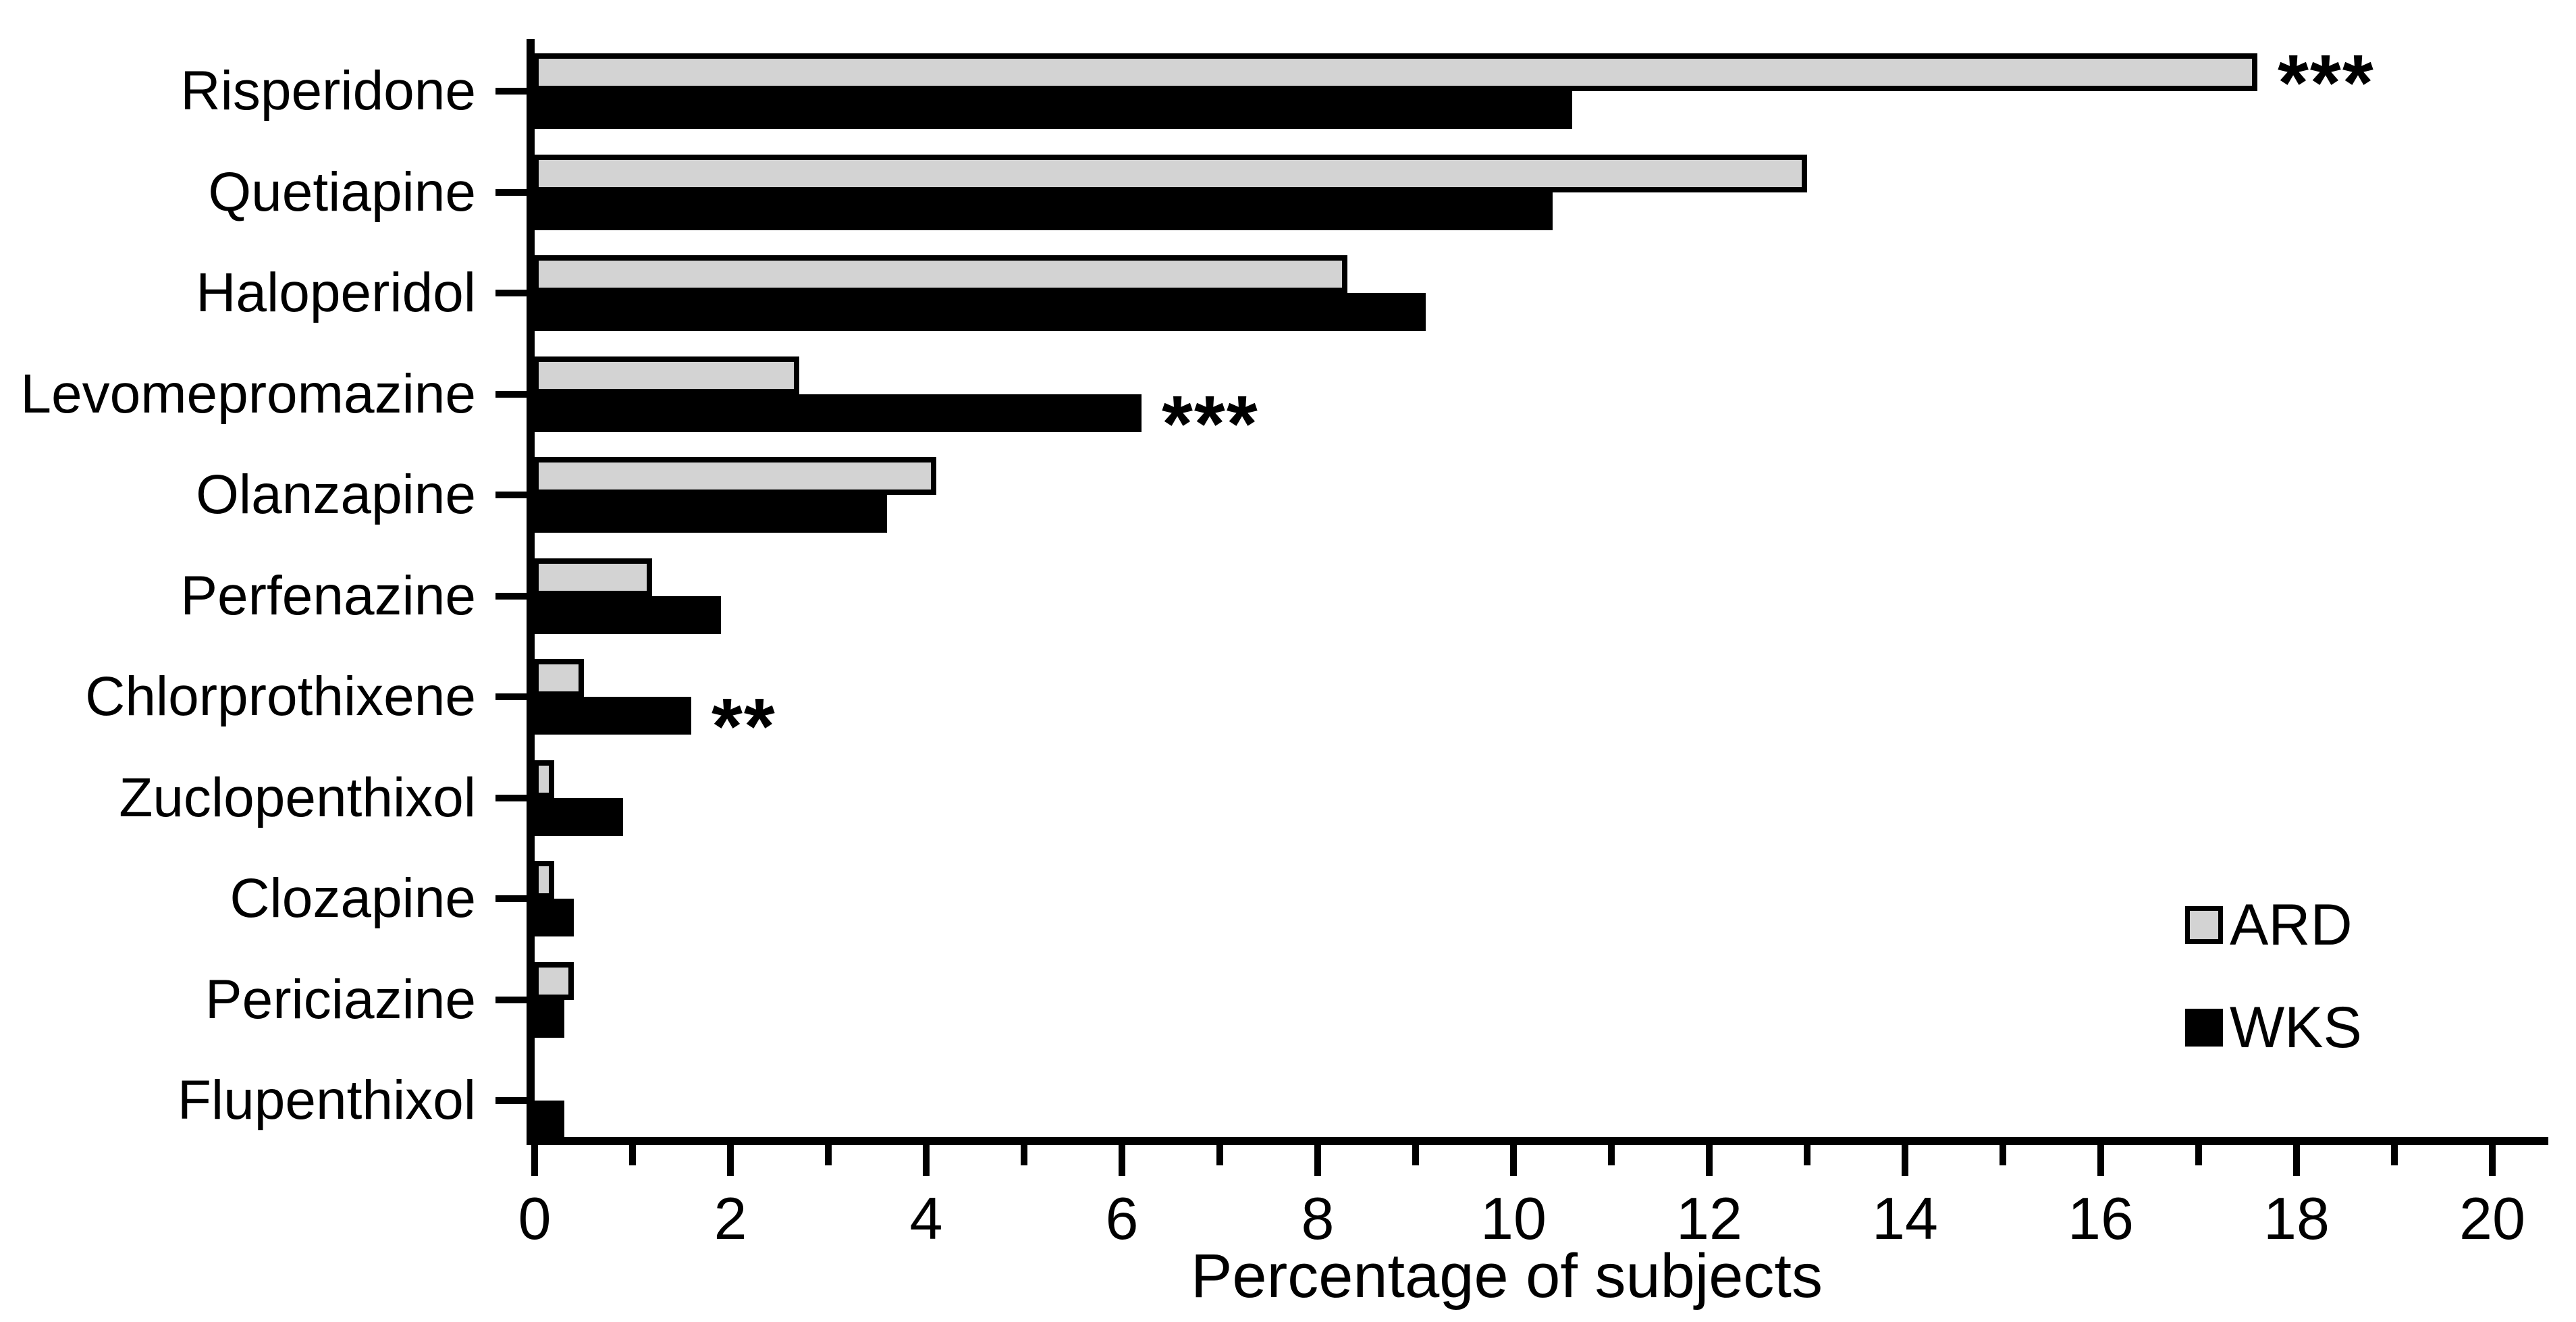  I want to click on x-tick-label-8: 8, so click(1318, 1218).